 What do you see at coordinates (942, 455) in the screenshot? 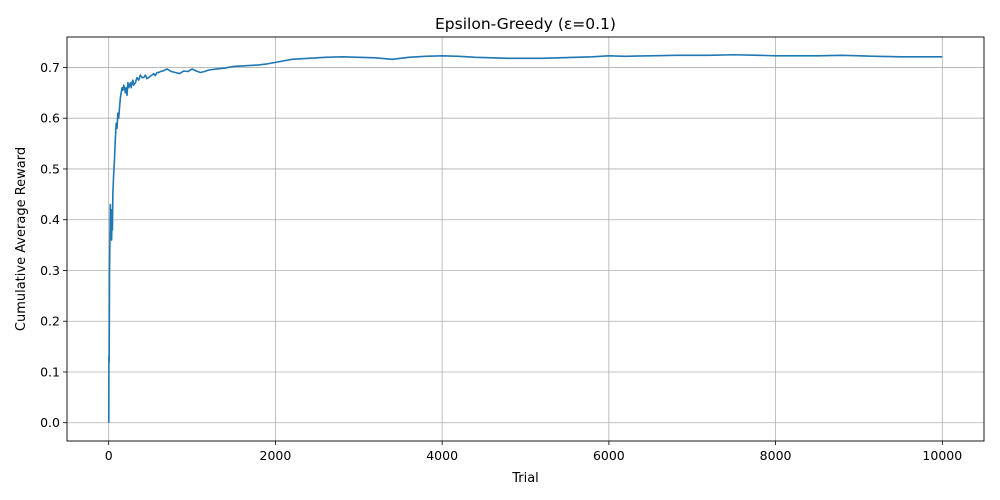
I see `x-tick-label: 10000` at bounding box center [942, 455].